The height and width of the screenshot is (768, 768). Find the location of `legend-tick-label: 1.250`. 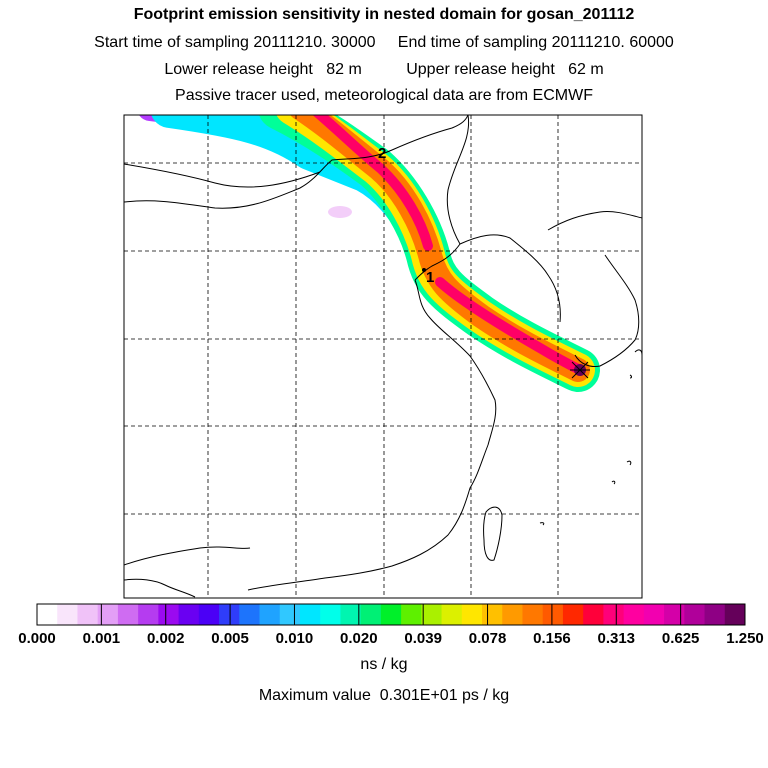

legend-tick-label: 1.250 is located at coordinates (745, 638).